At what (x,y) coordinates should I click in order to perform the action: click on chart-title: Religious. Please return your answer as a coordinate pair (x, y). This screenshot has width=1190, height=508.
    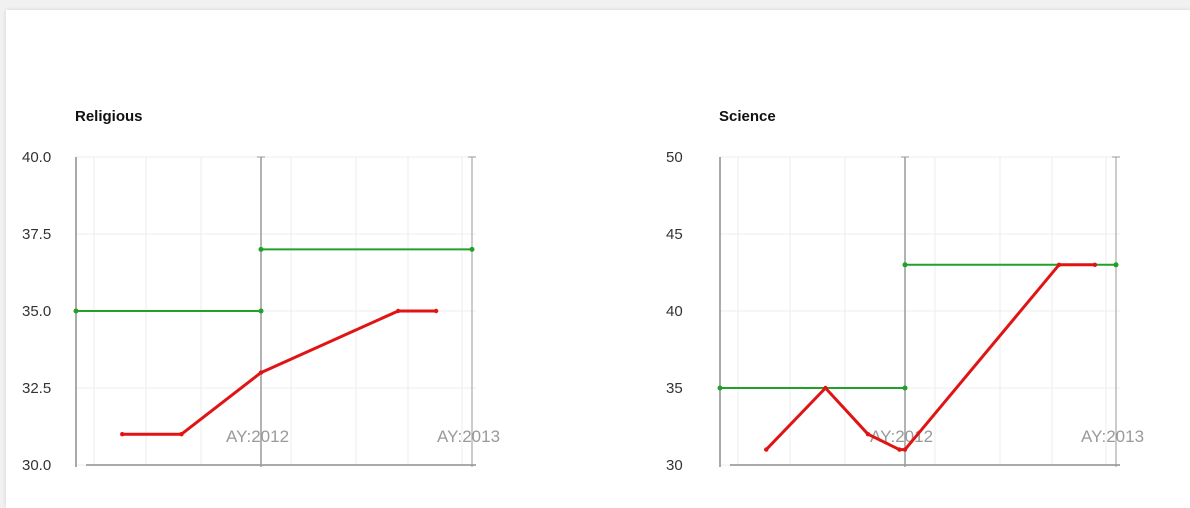
    Looking at the image, I should click on (109, 116).